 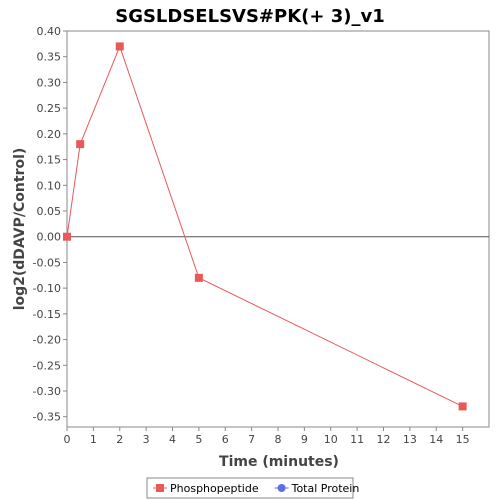 What do you see at coordinates (279, 462) in the screenshot?
I see `x-axis-label: Time (minutes)` at bounding box center [279, 462].